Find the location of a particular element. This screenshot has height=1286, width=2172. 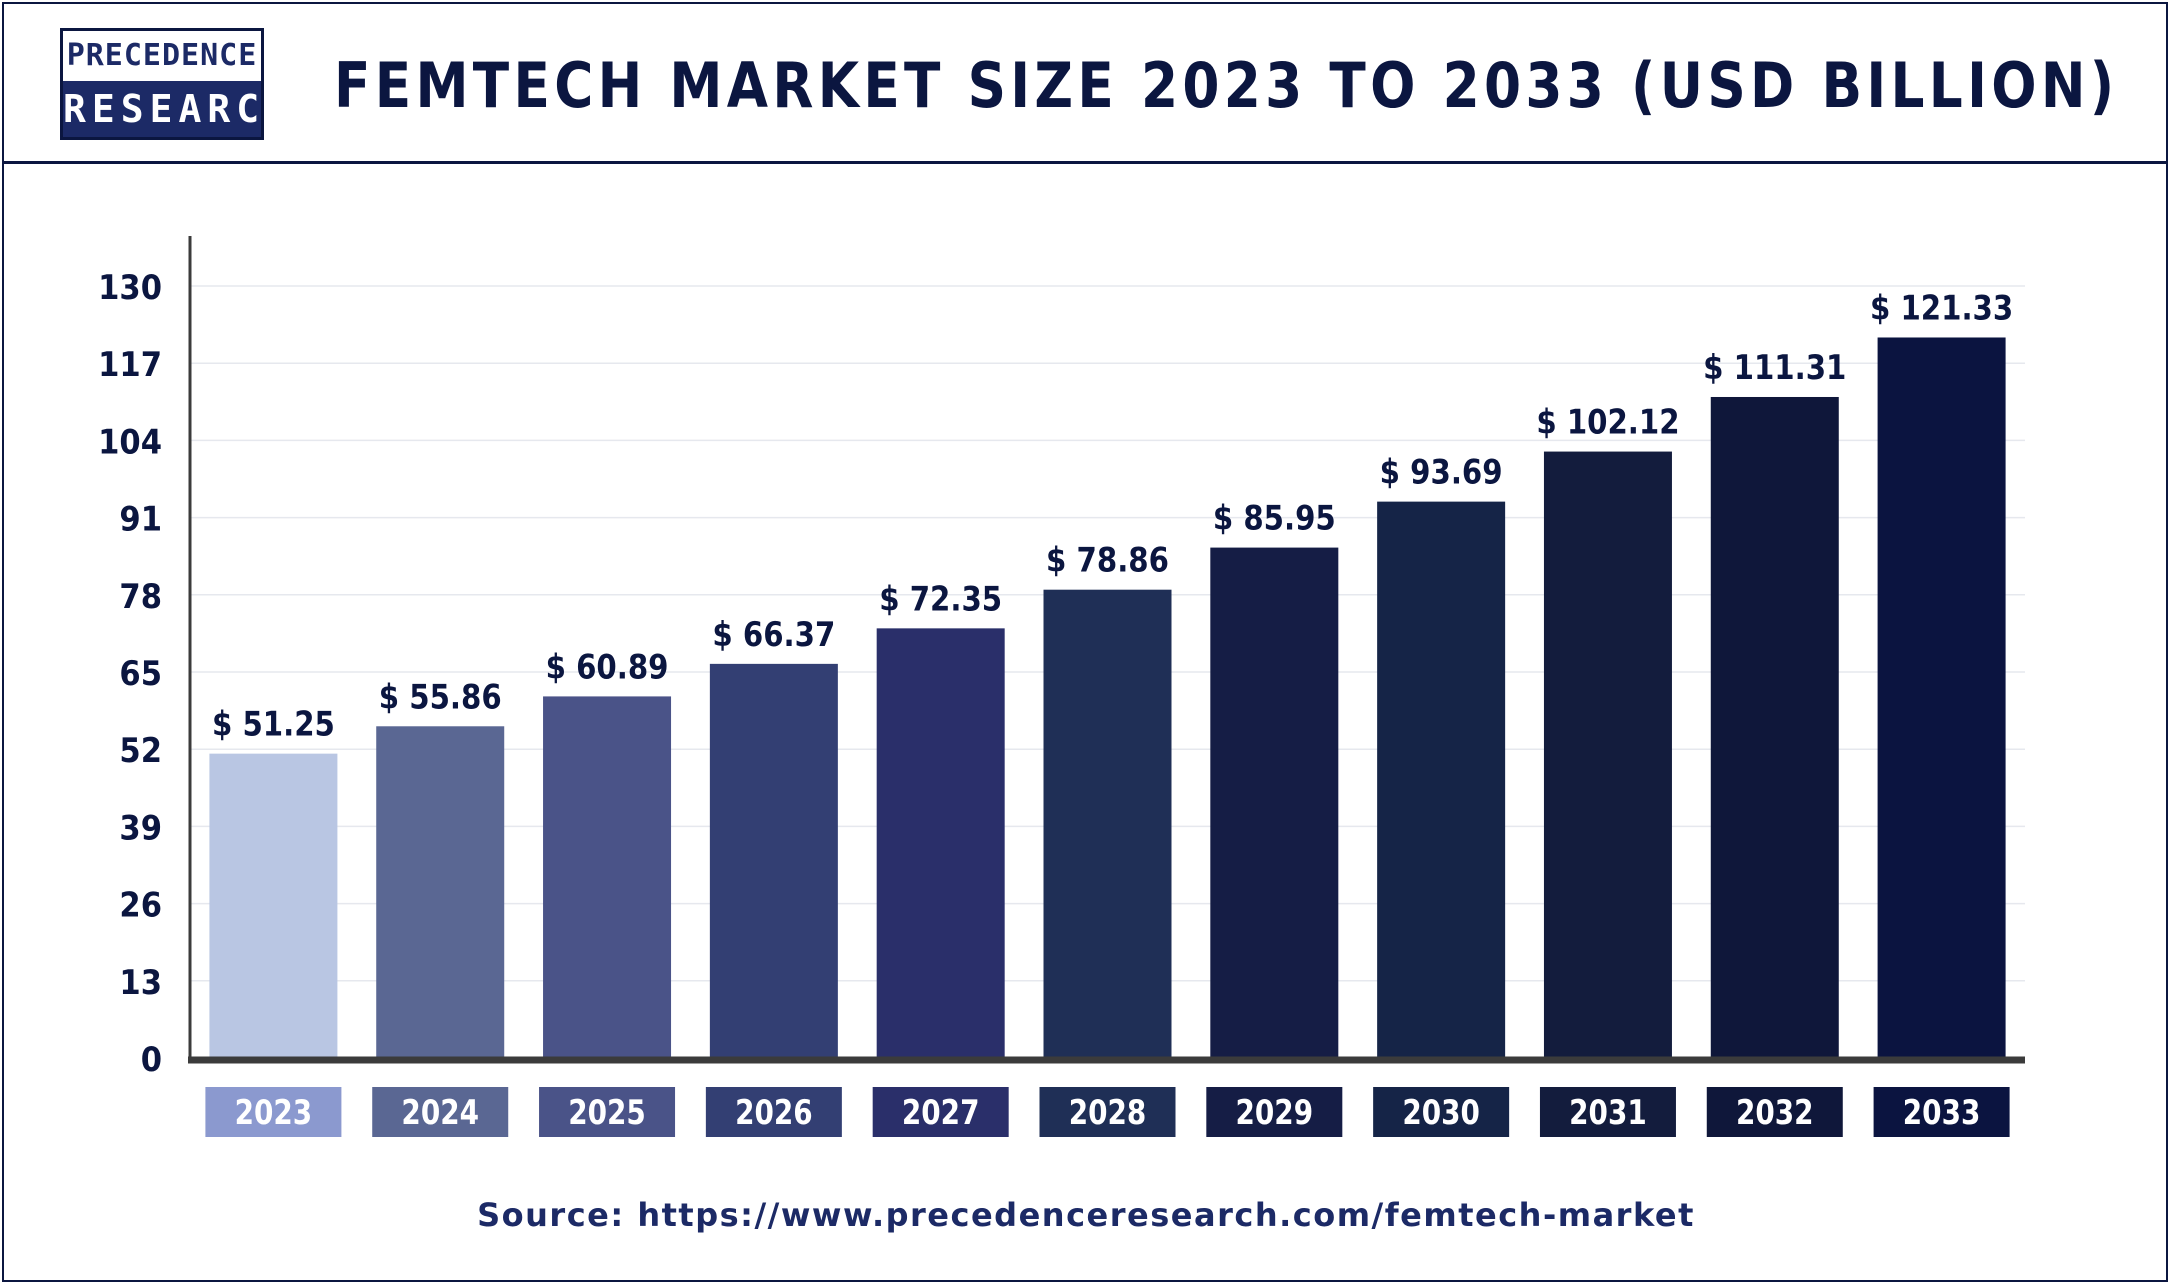

bar-2031 is located at coordinates (1607, 754).